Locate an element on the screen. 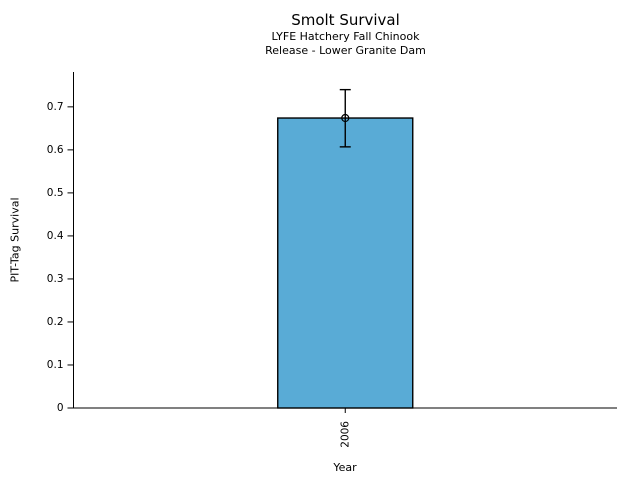 This screenshot has width=640, height=480. y-tick-label: 0 is located at coordinates (60, 408).